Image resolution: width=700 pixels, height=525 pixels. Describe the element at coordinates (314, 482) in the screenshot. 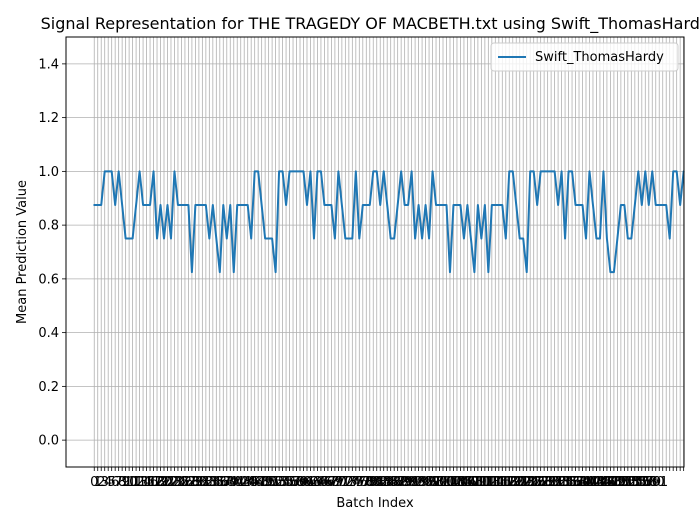

I see `x-tick-label: 63` at that location.